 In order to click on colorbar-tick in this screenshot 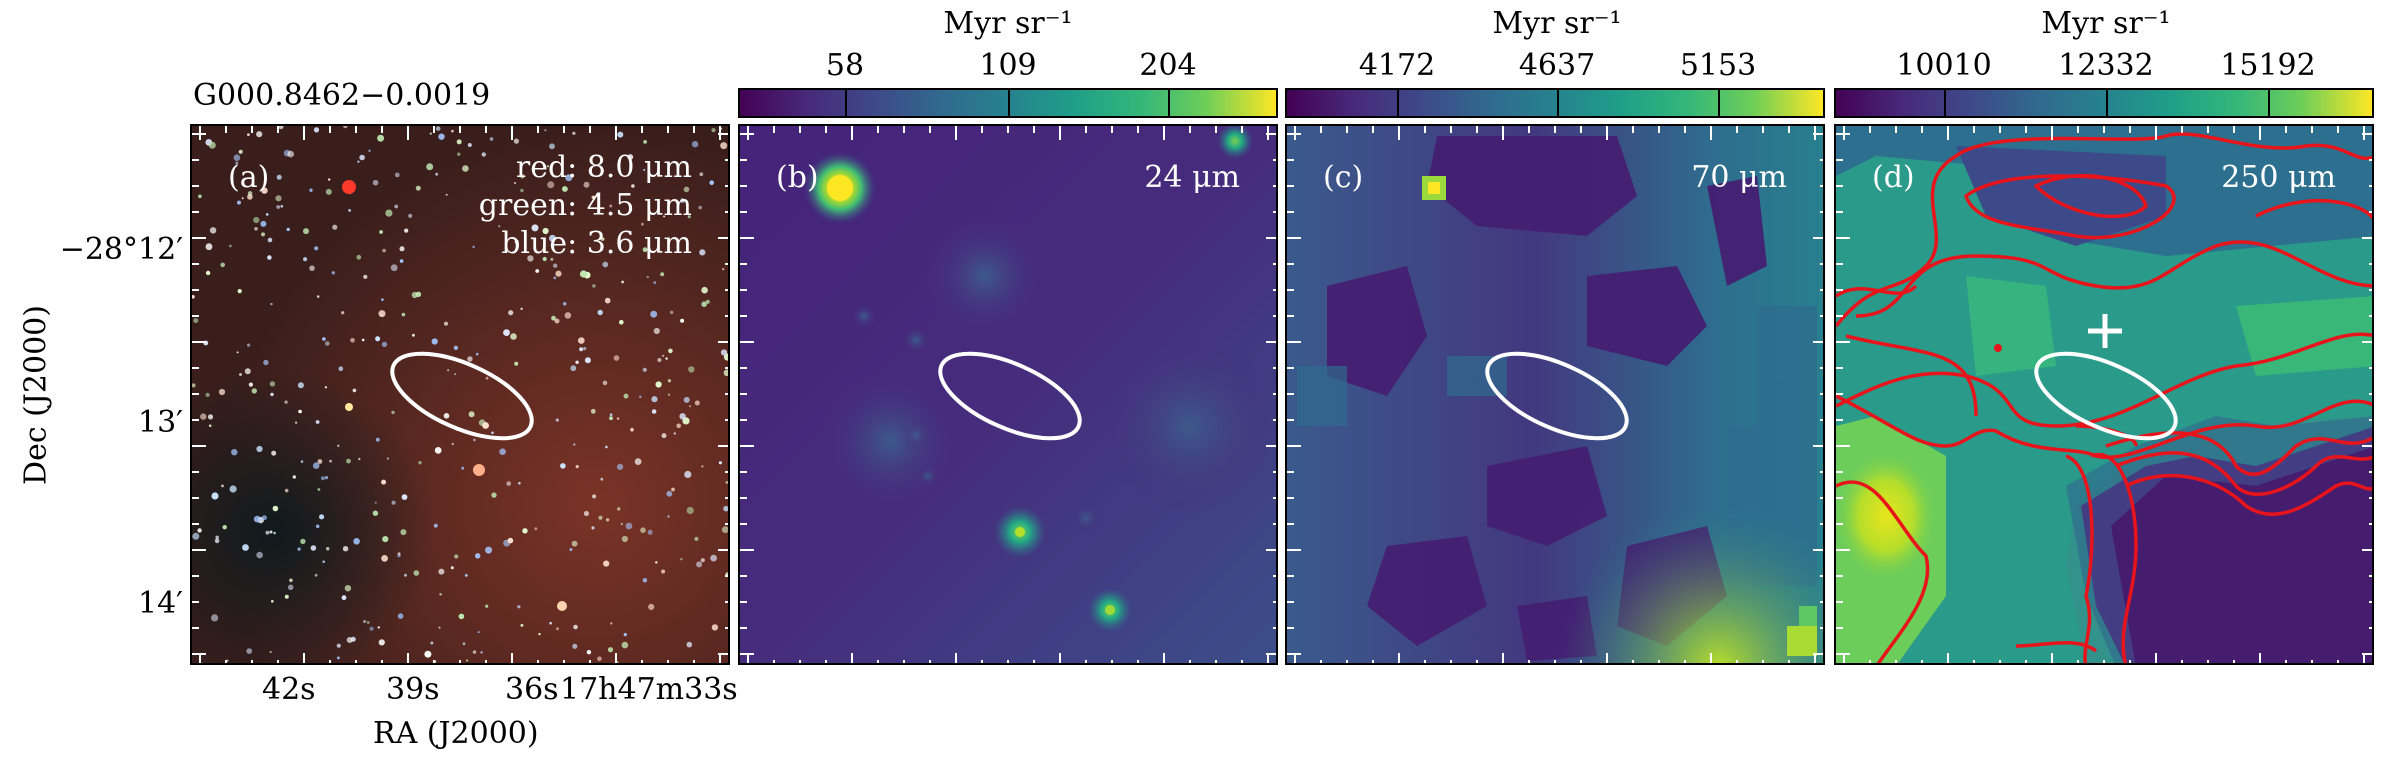, I will do `click(1009, 103)`.